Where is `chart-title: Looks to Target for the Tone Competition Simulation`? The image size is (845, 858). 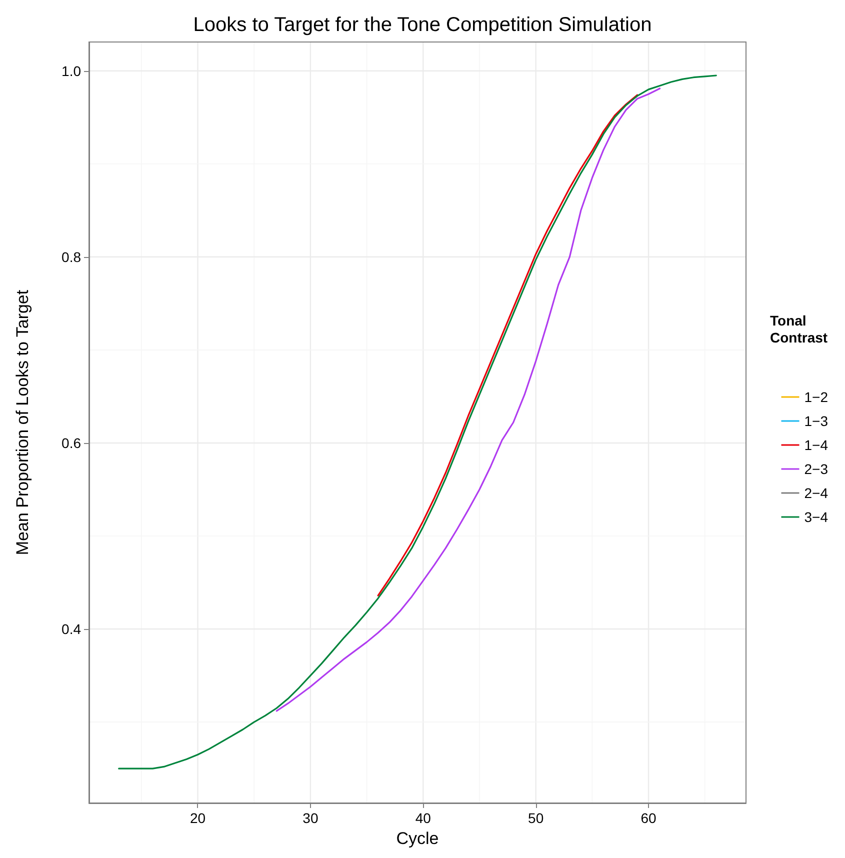
chart-title: Looks to Target for the Tone Competition Simulation is located at coordinates (422, 25).